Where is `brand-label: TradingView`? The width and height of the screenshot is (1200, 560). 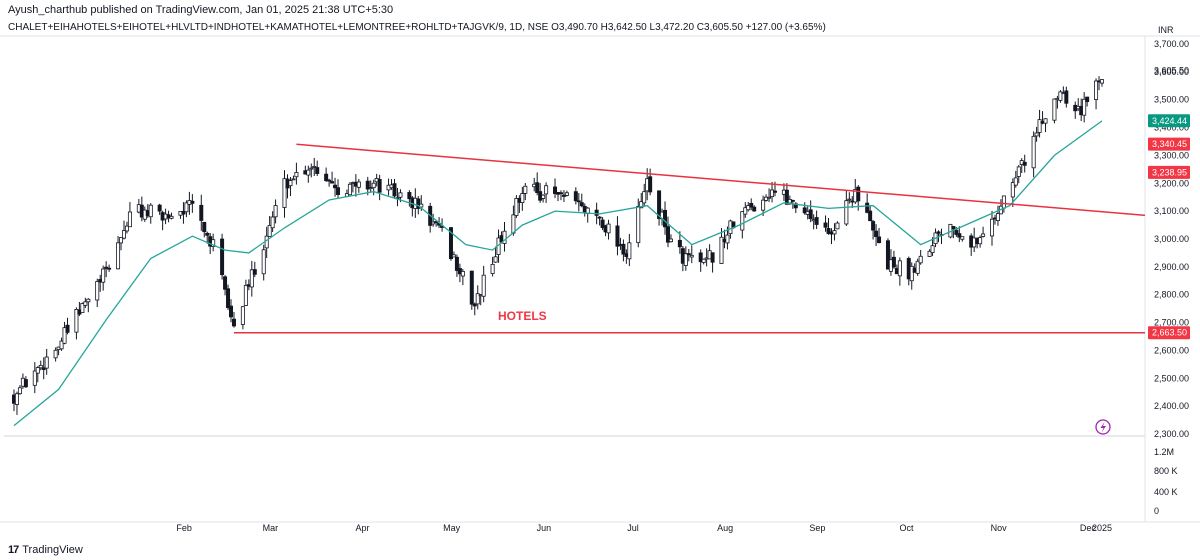 brand-label: TradingView is located at coordinates (52, 550).